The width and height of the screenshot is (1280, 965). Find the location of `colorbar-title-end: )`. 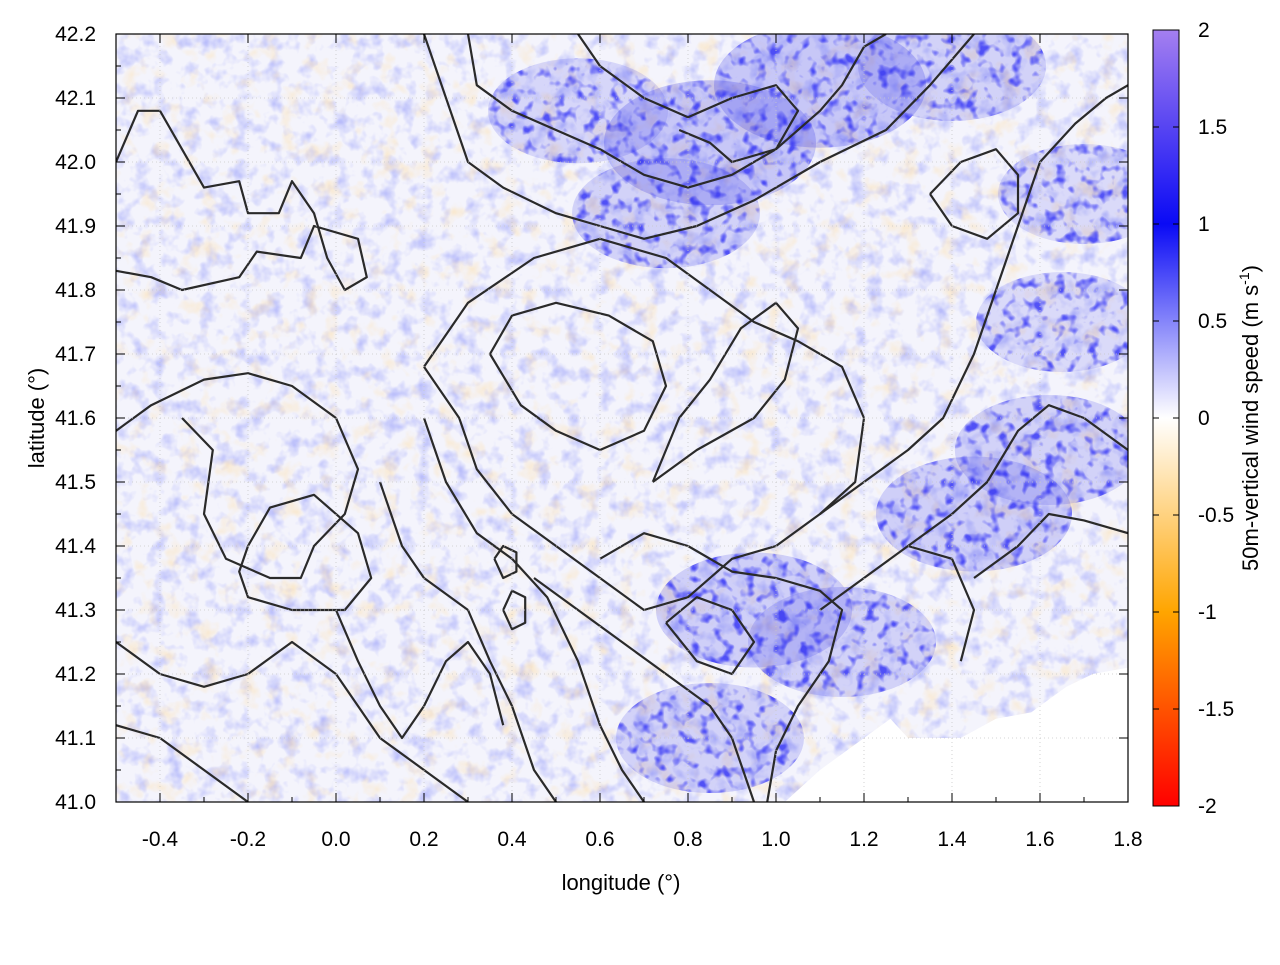

colorbar-title-end: ) is located at coordinates (1250, 268).